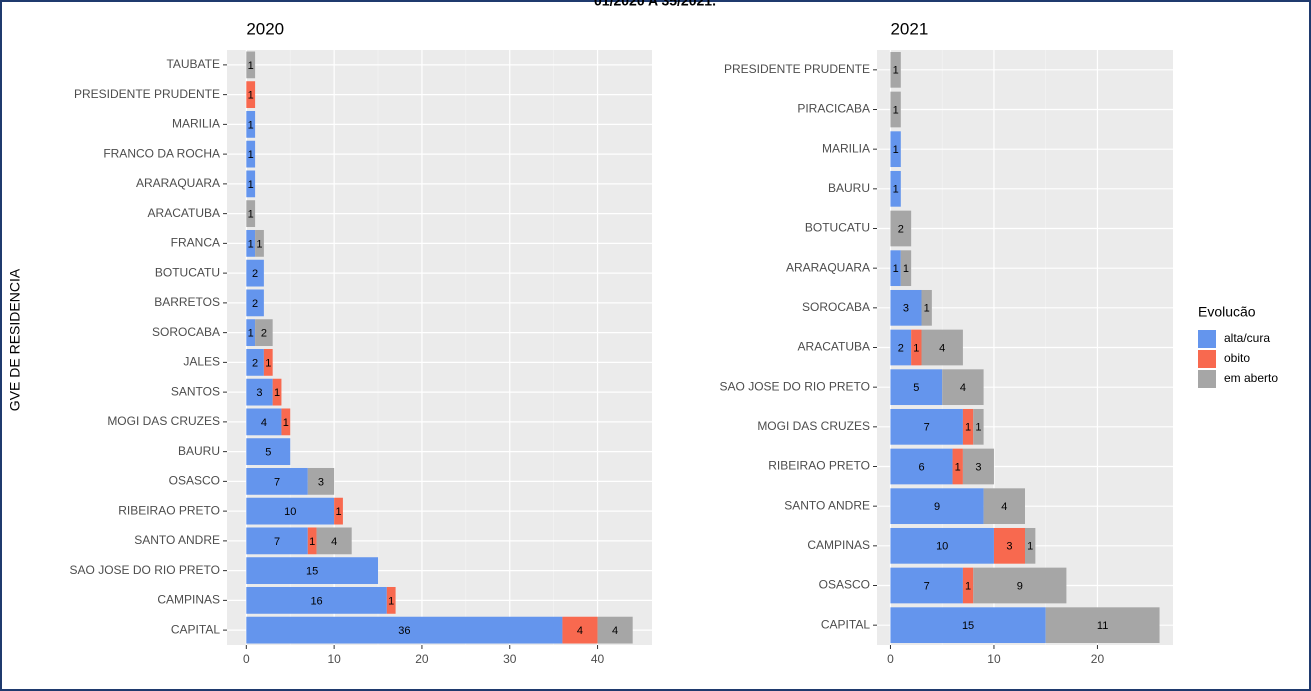 This screenshot has width=1311, height=691. Describe the element at coordinates (833, 109) in the screenshot. I see `y-tick-label: PIRACICABA` at that location.